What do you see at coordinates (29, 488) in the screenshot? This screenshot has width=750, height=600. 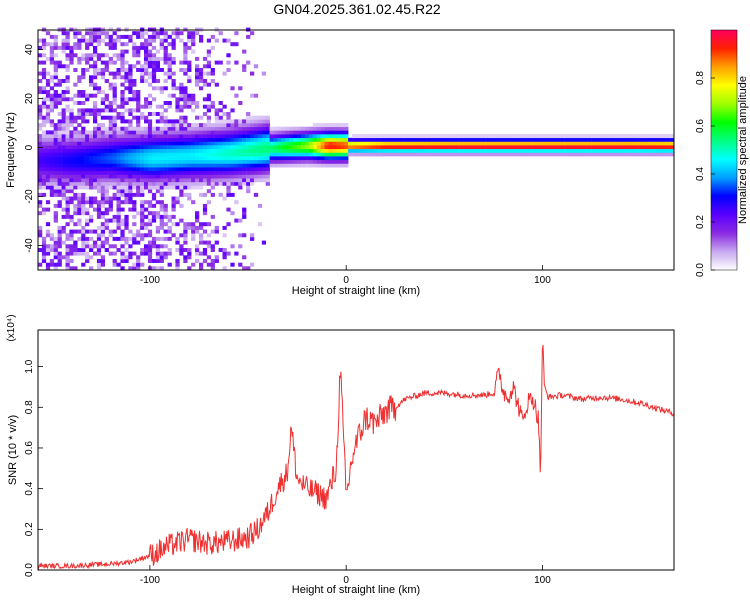 I see `snr-y-tick-label: 0.4` at bounding box center [29, 488].